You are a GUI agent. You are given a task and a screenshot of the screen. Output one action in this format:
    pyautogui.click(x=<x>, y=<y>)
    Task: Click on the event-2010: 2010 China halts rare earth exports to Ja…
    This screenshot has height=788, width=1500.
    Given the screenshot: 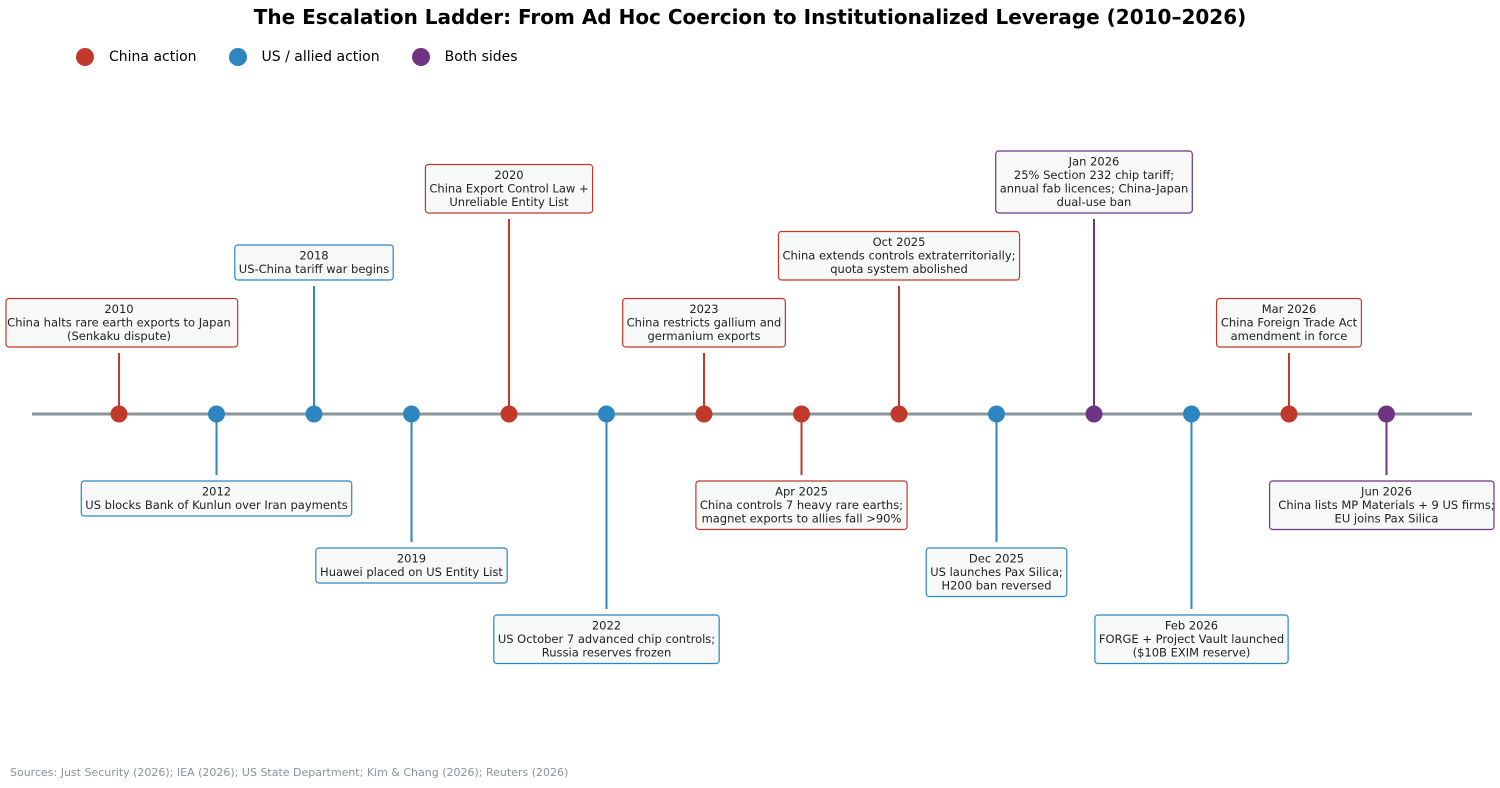 What is the action you would take?
    pyautogui.click(x=122, y=360)
    